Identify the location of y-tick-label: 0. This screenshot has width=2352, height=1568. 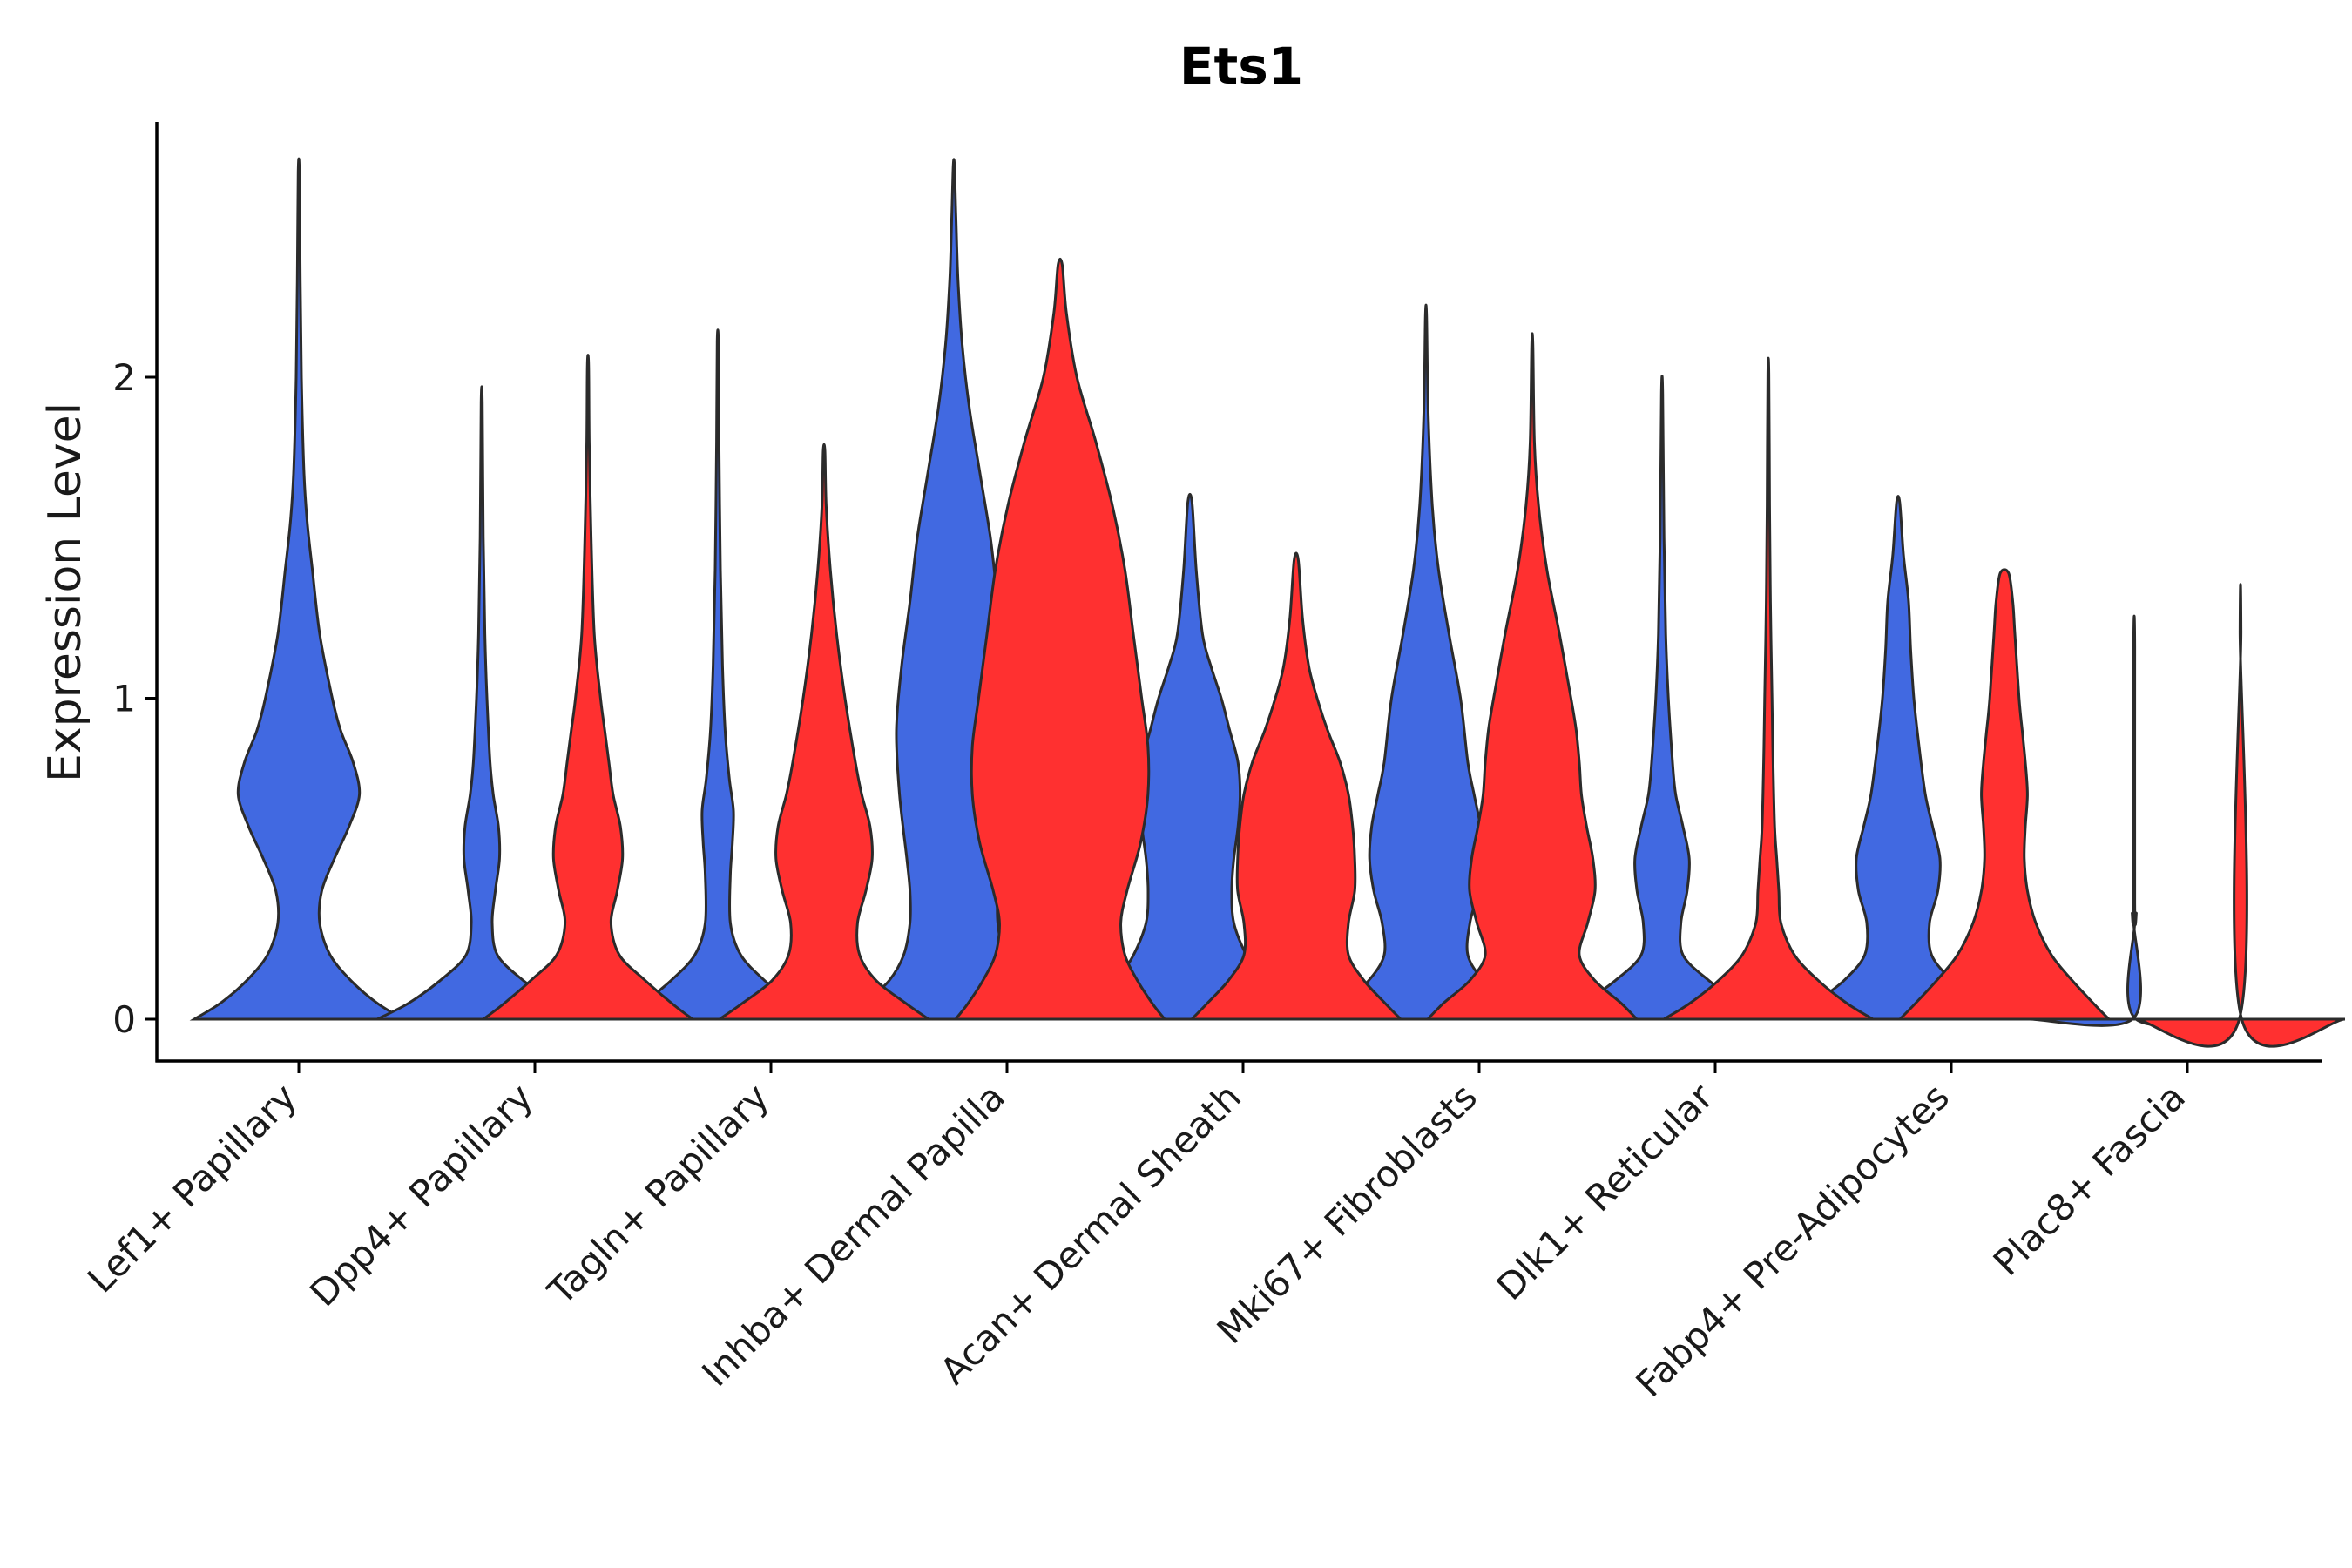
(124, 1019).